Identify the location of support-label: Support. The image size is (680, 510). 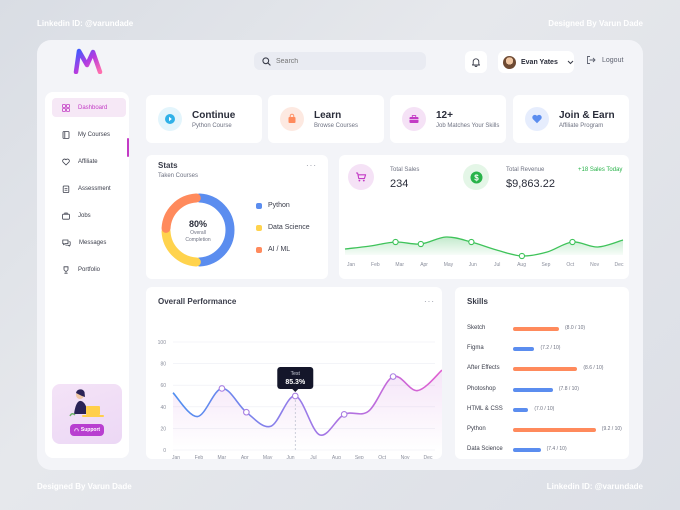
(90, 430).